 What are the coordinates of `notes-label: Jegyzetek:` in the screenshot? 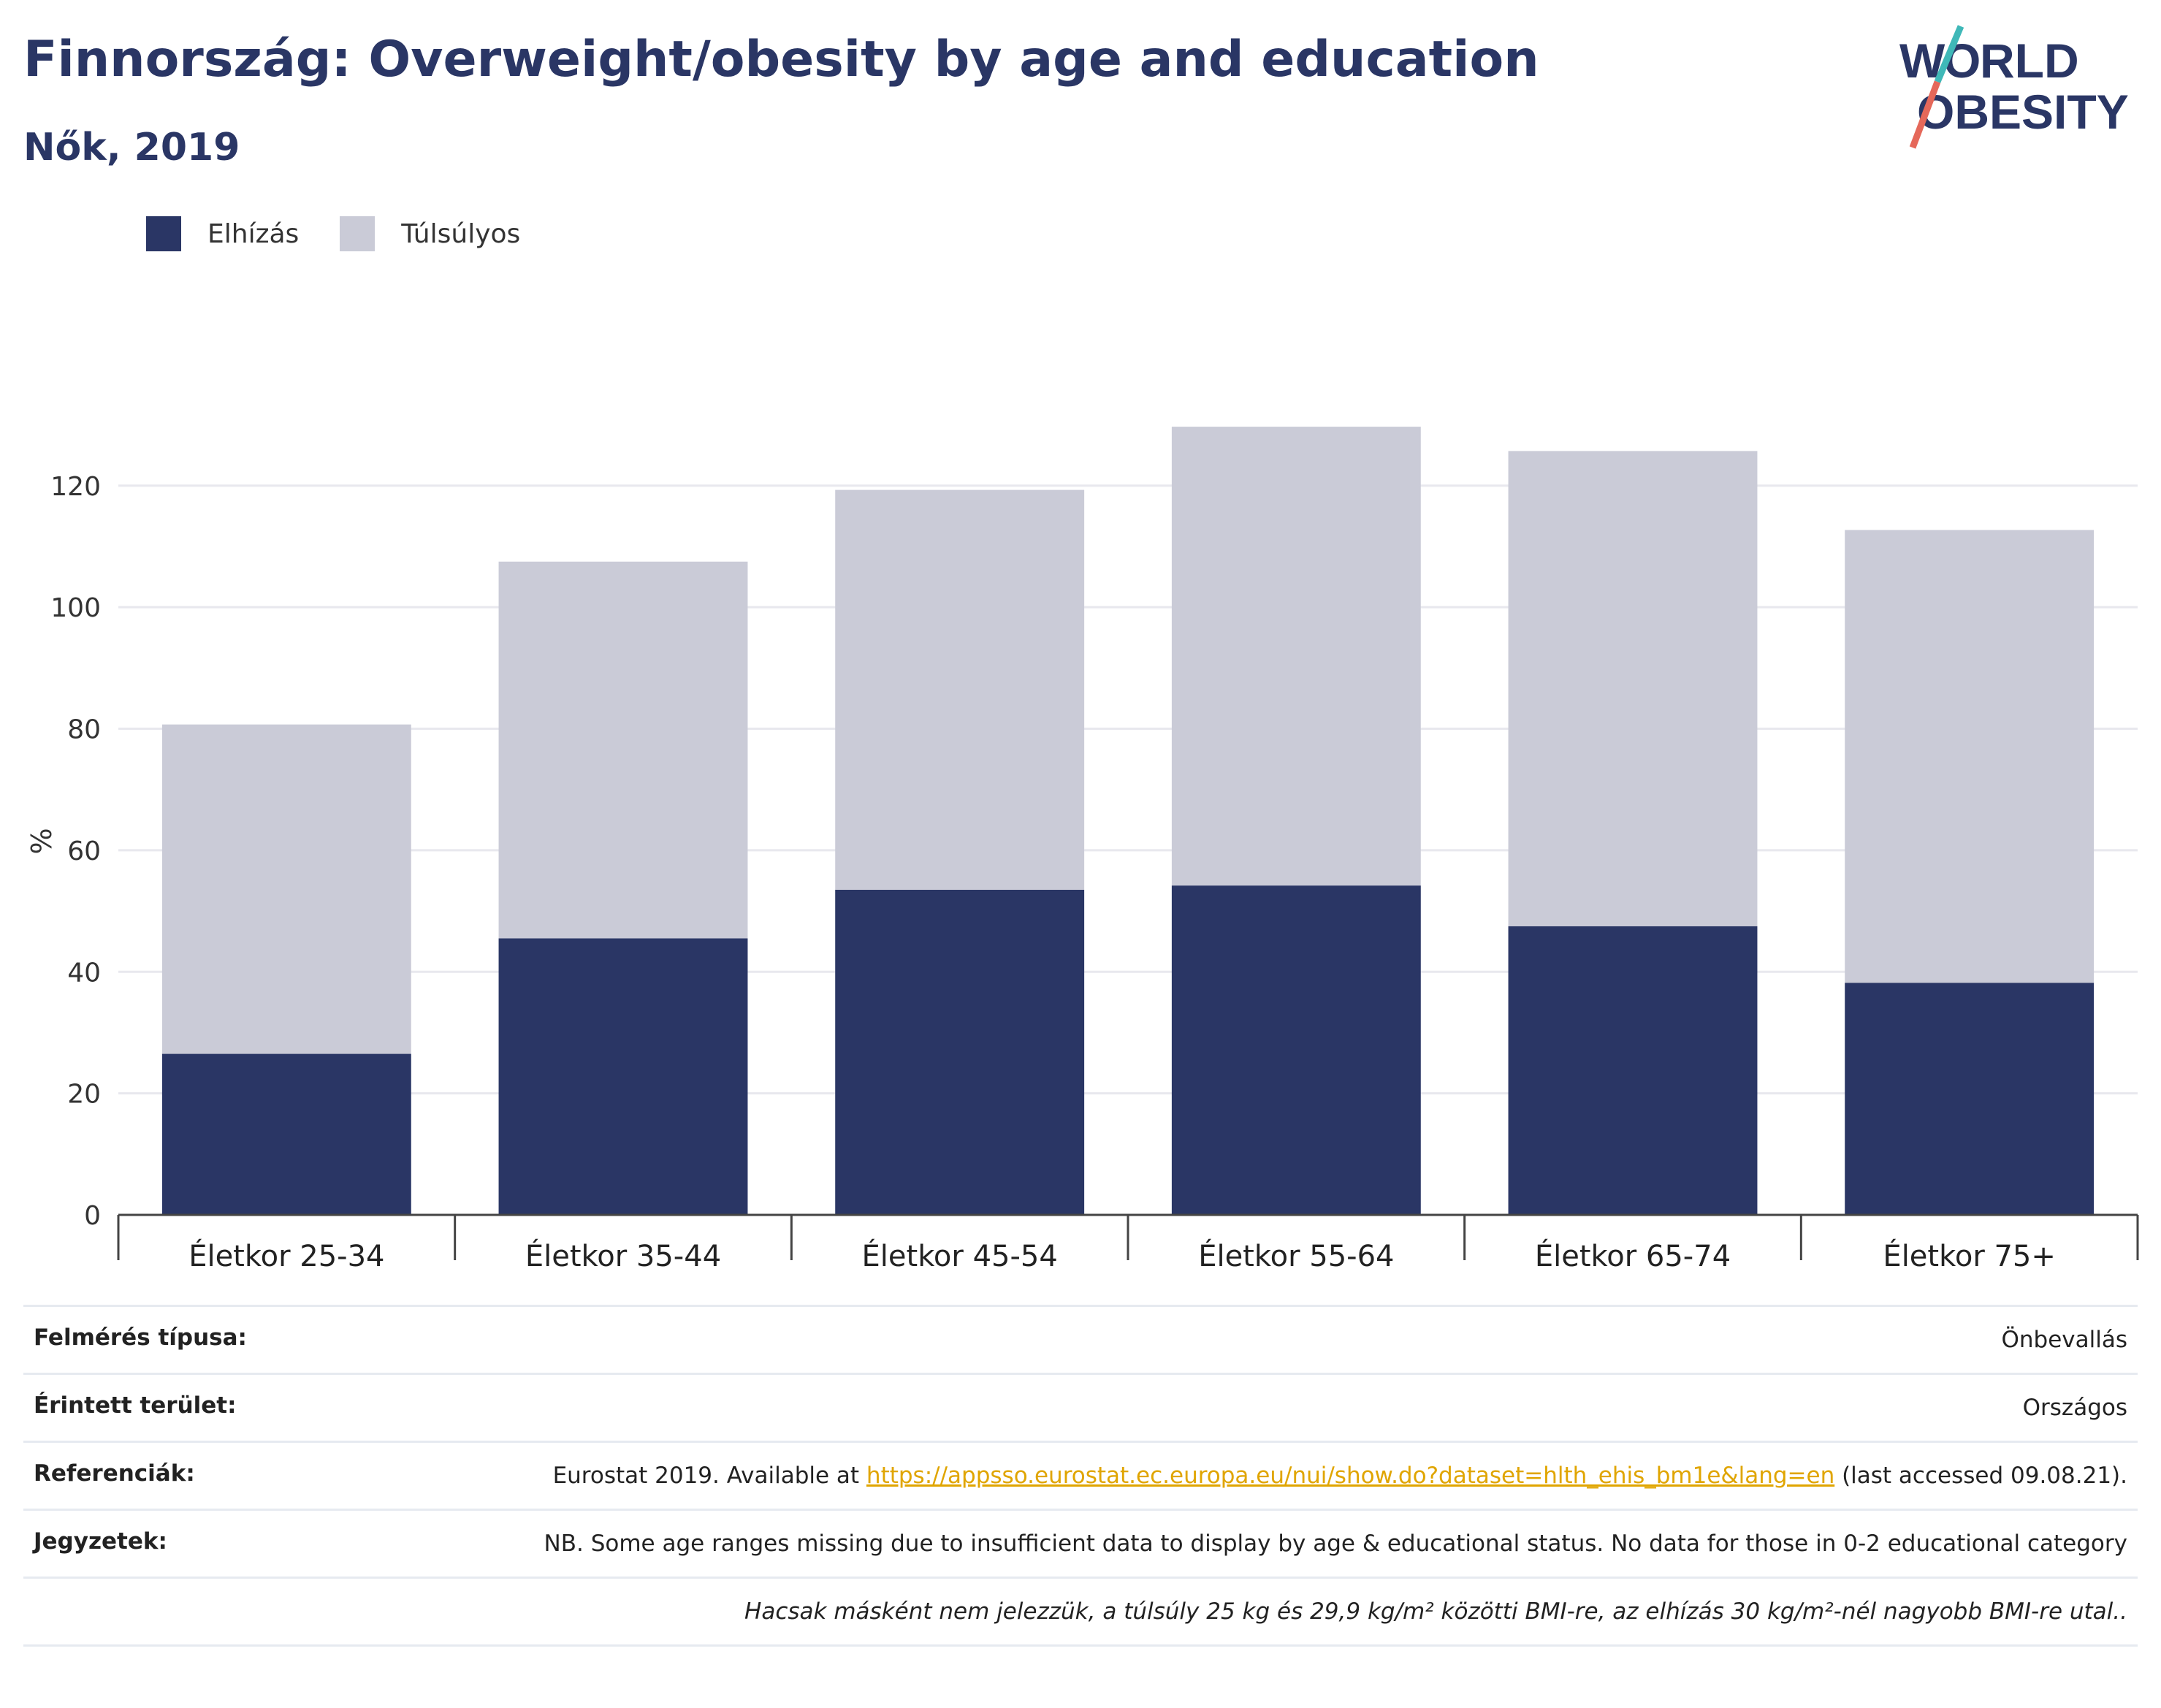 It's located at (100, 1541).